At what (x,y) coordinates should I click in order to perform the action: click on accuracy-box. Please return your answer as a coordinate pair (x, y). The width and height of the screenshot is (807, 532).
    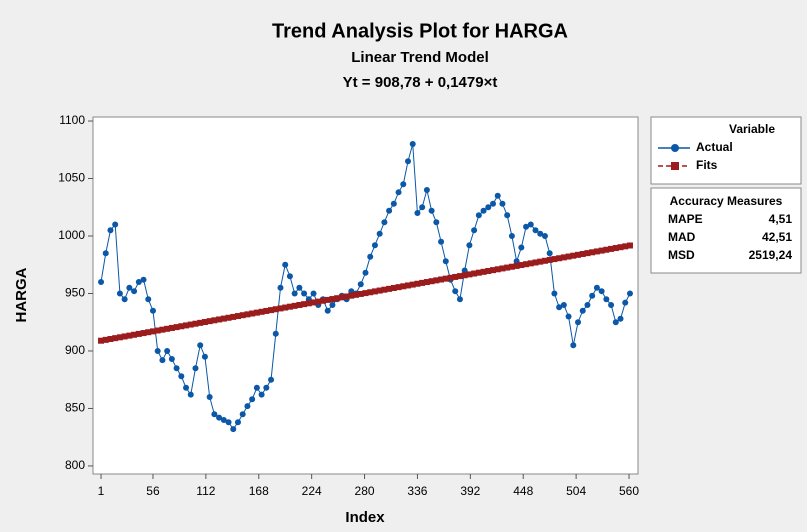
    Looking at the image, I should click on (726, 230).